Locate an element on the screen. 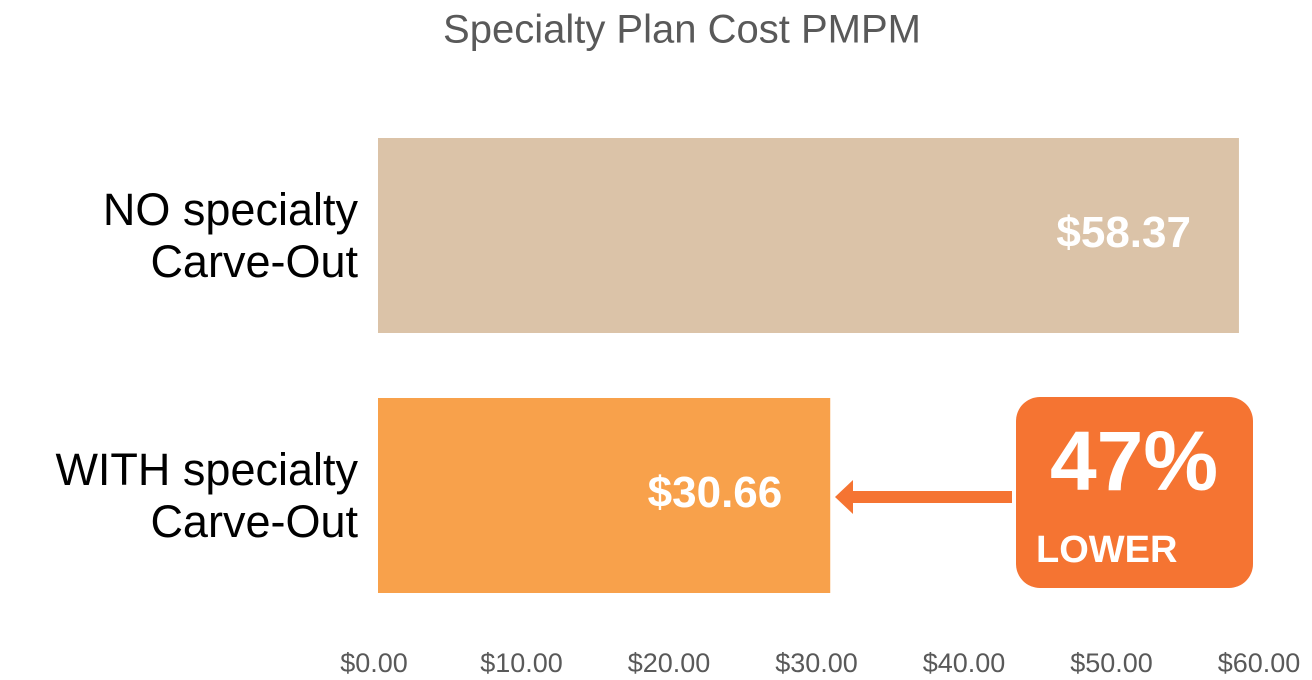 This screenshot has height=680, width=1312. x-tick-label: $20.00 is located at coordinates (669, 663).